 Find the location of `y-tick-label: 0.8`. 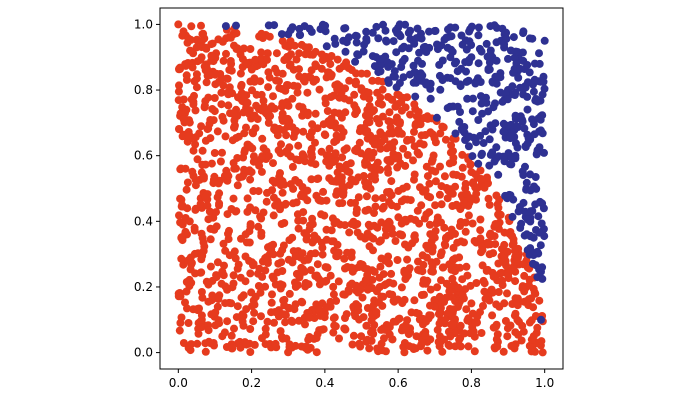

y-tick-label: 0.8 is located at coordinates (143, 90).